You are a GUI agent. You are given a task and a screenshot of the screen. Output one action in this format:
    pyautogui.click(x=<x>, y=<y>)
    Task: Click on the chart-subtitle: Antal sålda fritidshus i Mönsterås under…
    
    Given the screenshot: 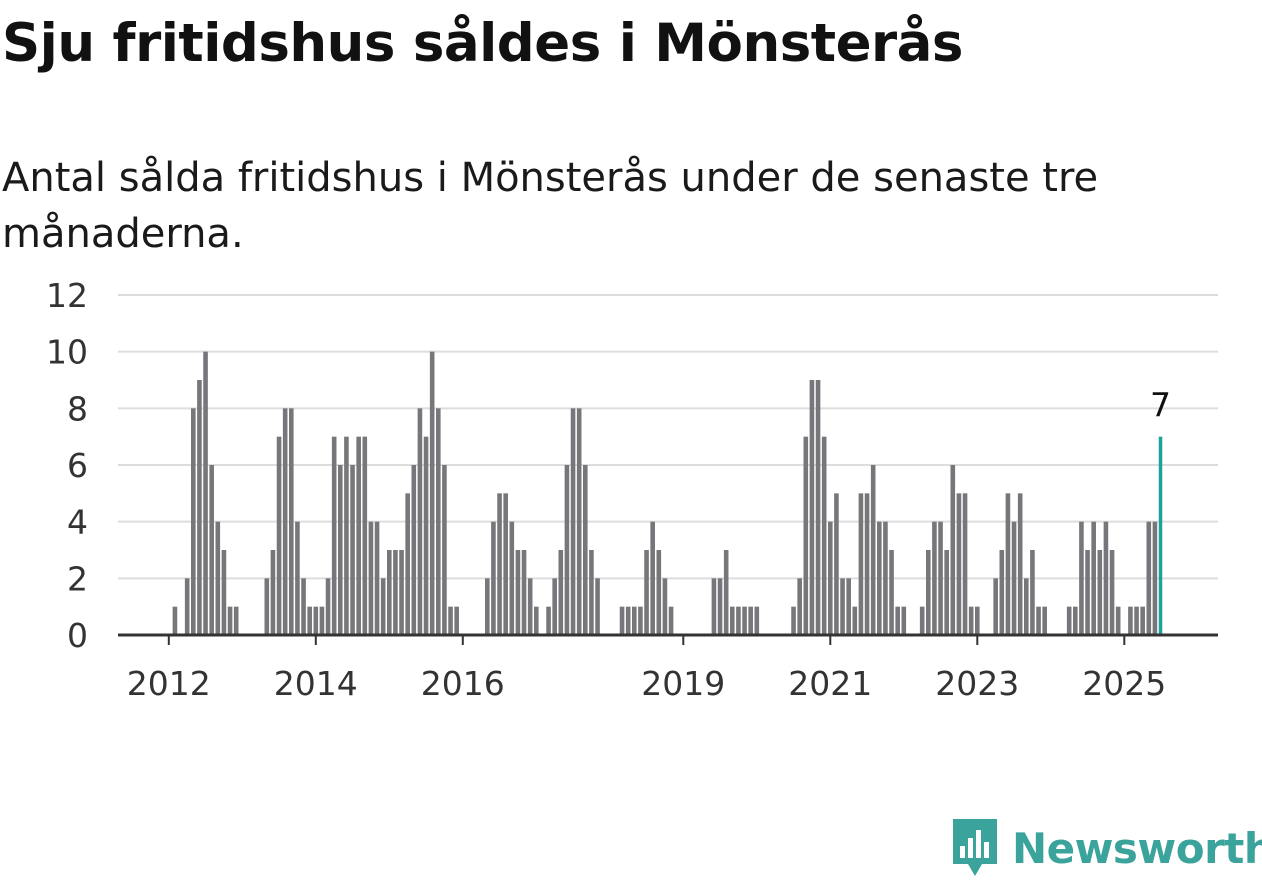 What is the action you would take?
    pyautogui.click(x=550, y=206)
    